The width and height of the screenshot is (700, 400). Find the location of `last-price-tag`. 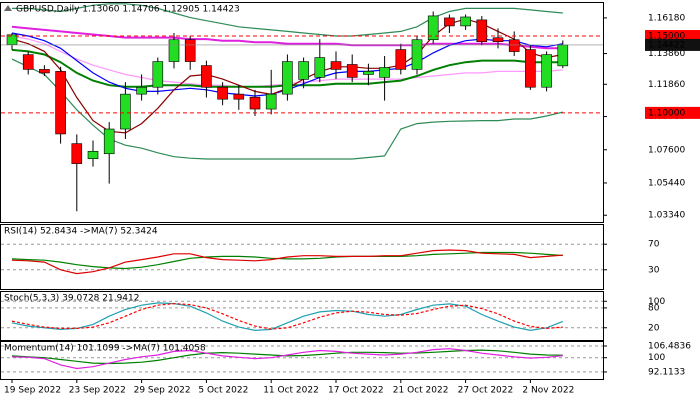

last-price-tag is located at coordinates (672, 44).